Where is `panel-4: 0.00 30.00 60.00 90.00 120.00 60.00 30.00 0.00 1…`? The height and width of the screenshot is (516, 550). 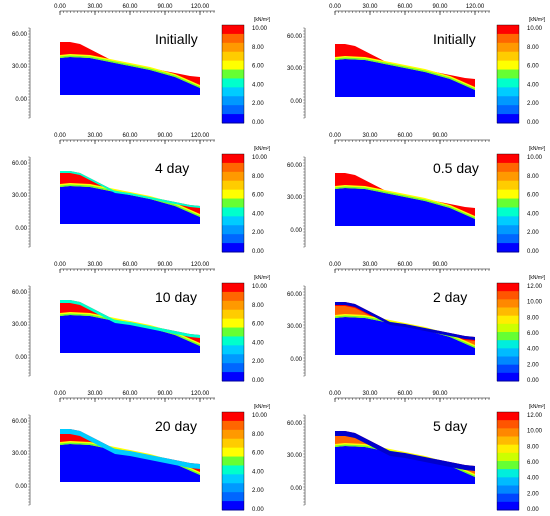
panel-4: 0.00 30.00 60.00 90.00 120.00 60.00 30.00 0.00 1… is located at coordinates (137, 322).